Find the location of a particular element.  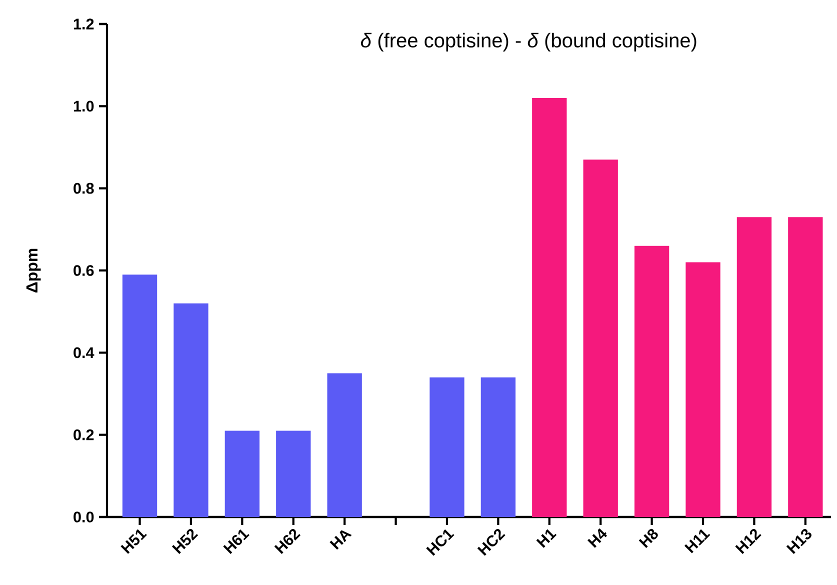

y-tick-label: 1.0 is located at coordinates (84, 106).